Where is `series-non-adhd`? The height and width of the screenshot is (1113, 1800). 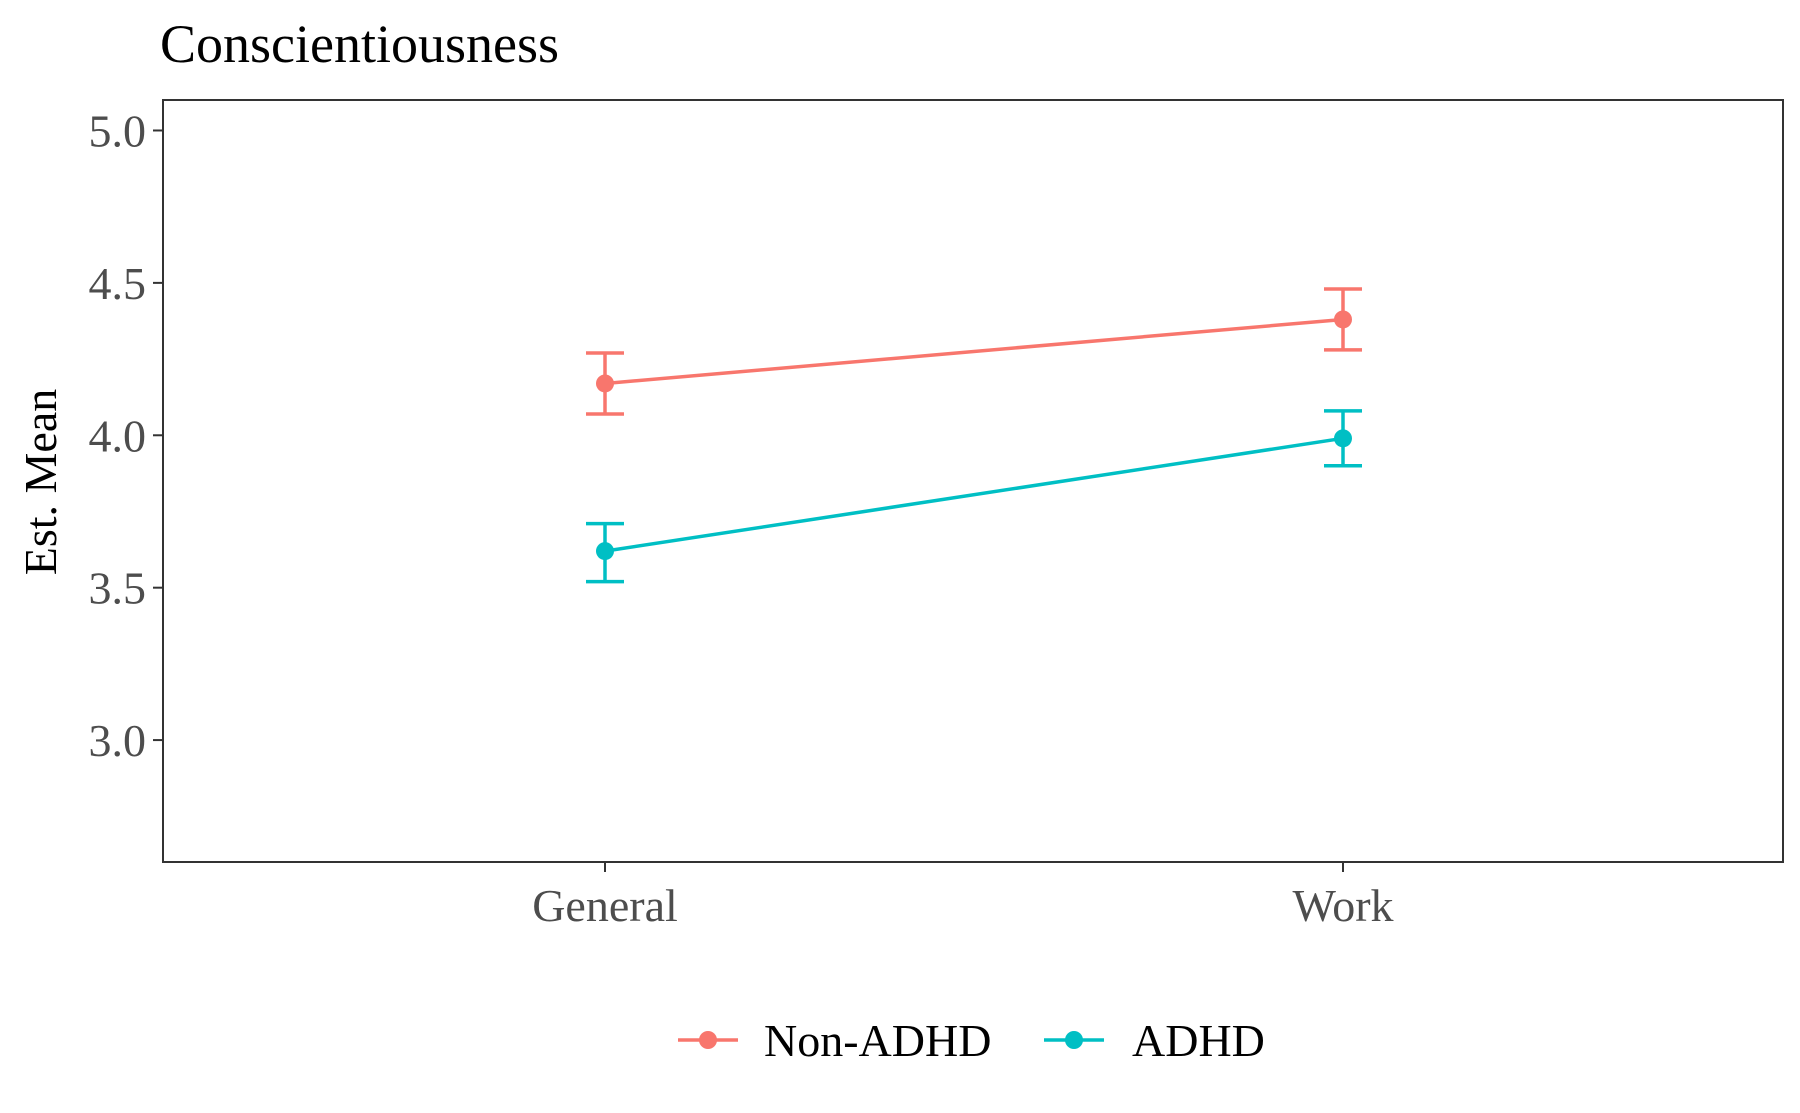 series-non-adhd is located at coordinates (974, 351).